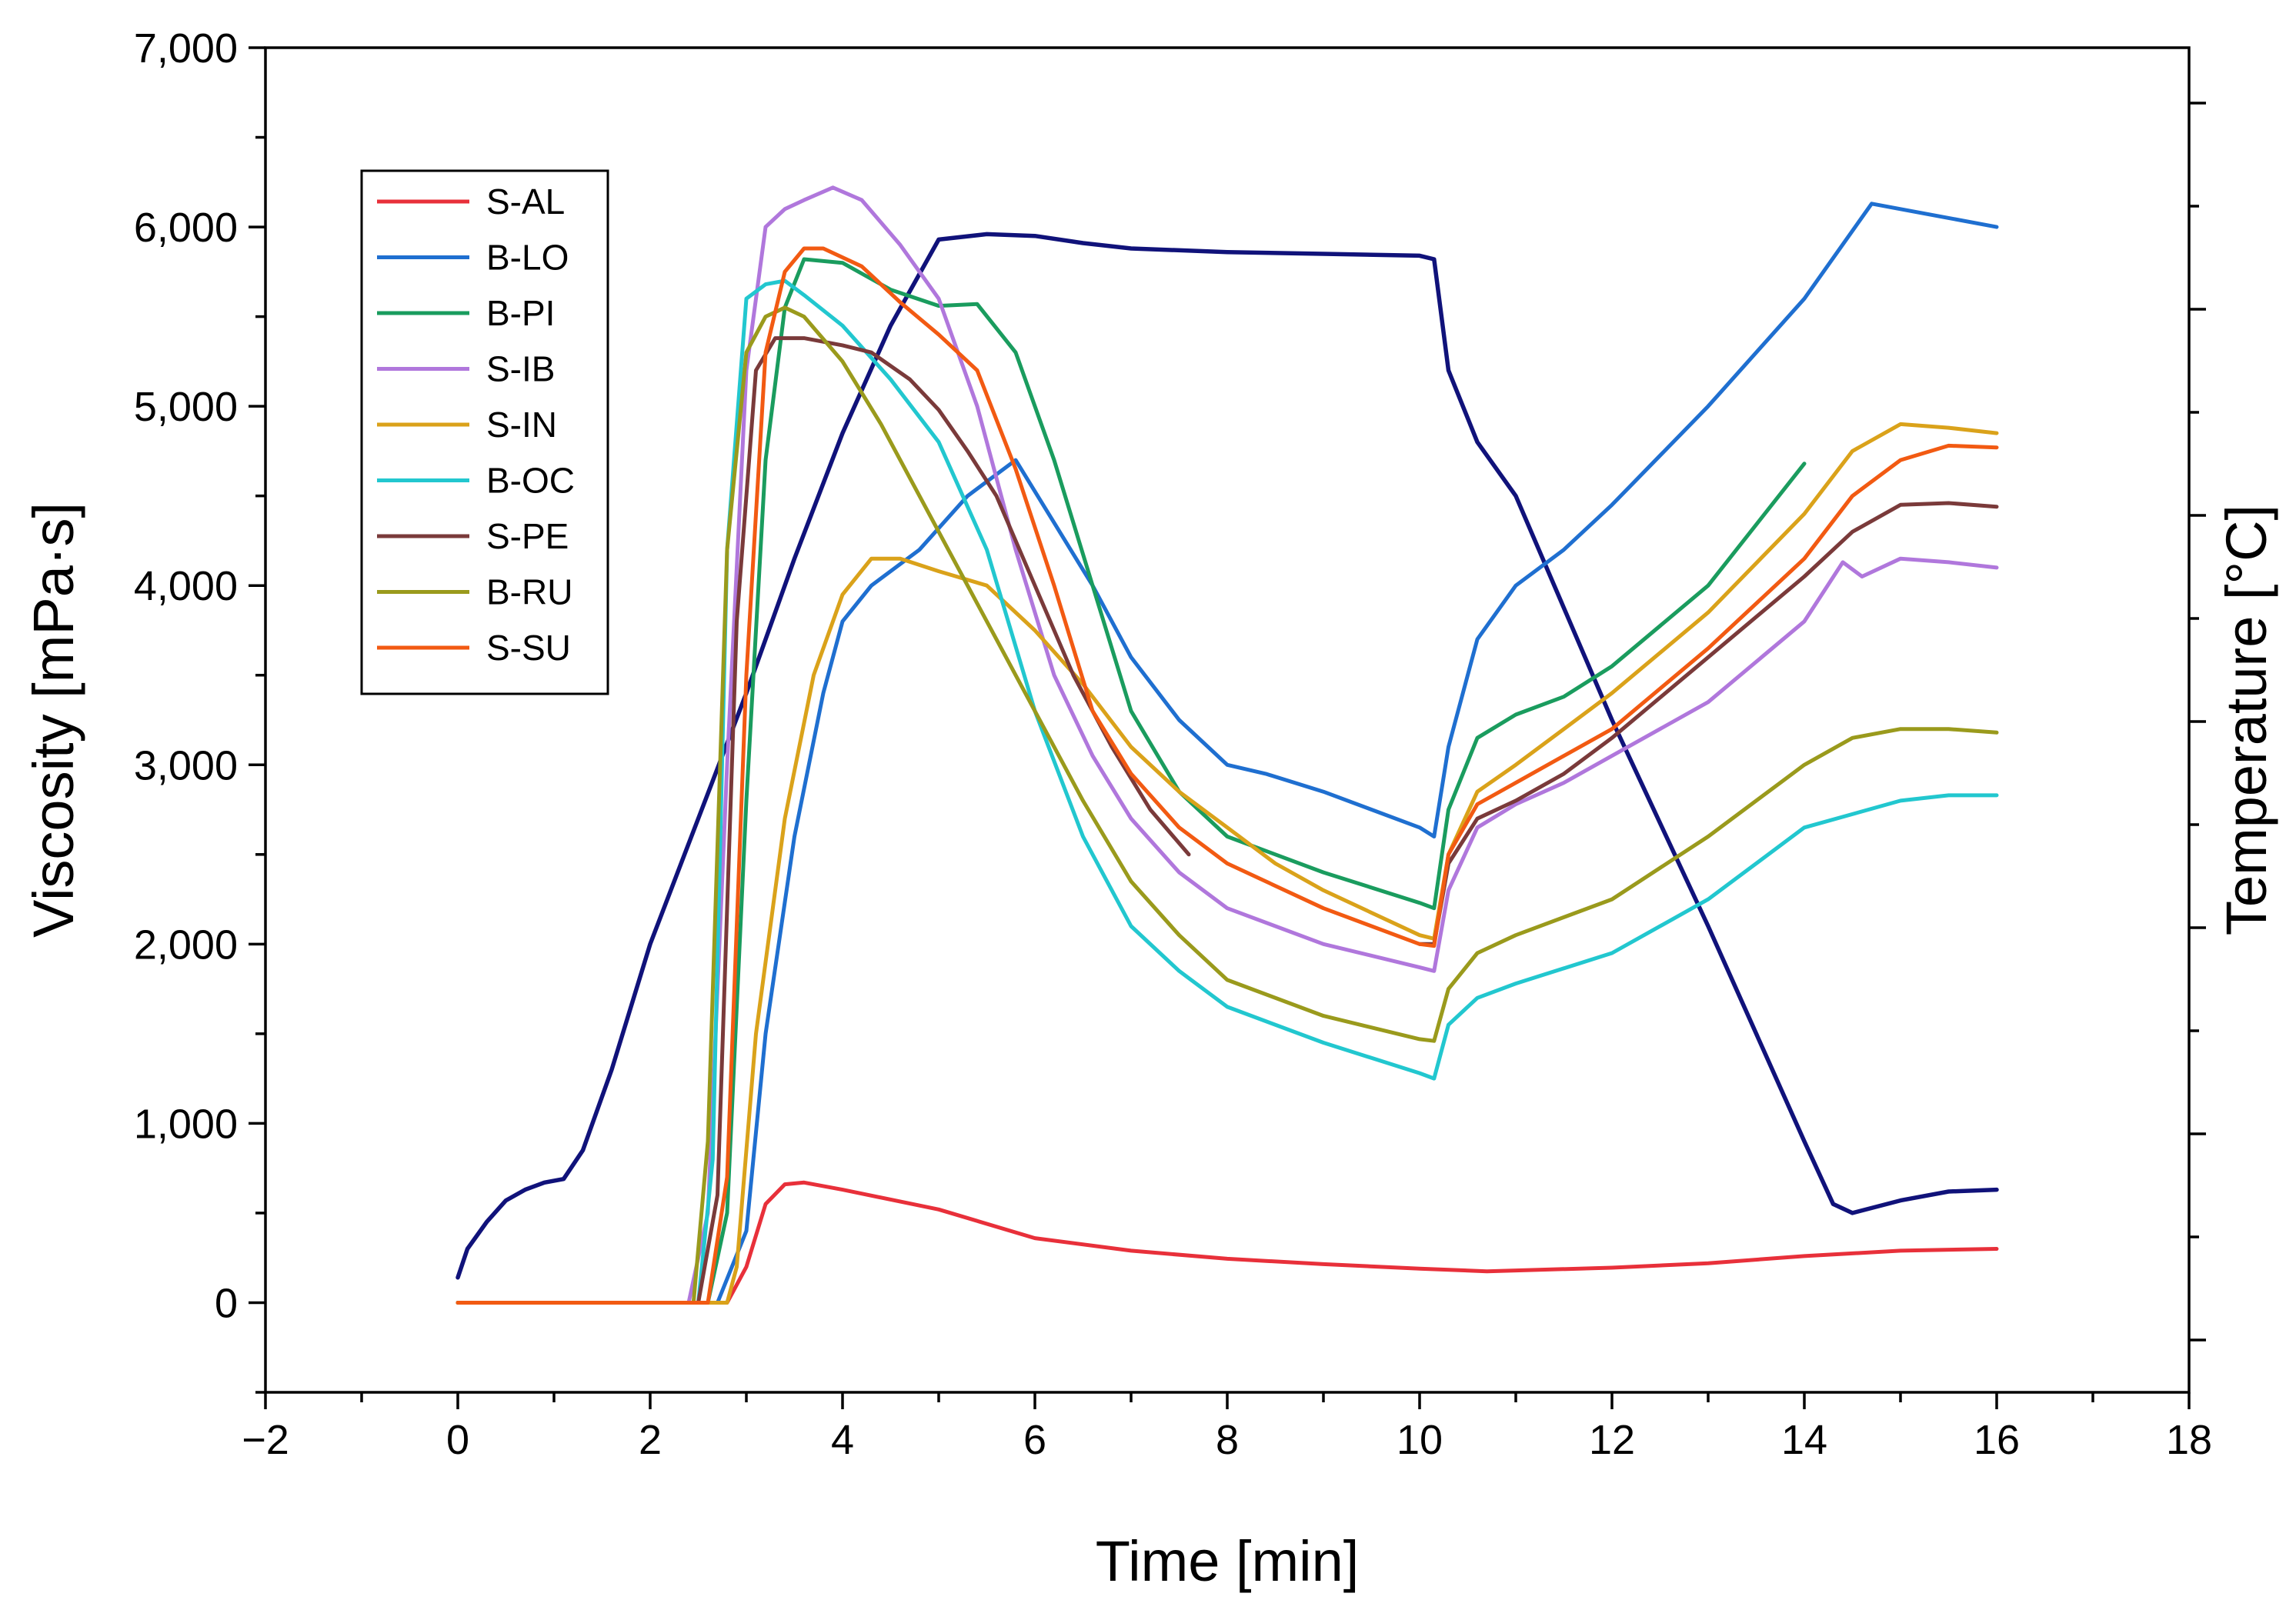 This screenshot has height=1620, width=2296. Describe the element at coordinates (2246, 720) in the screenshot. I see `y2-axis-title: Temperature [°C]` at that location.